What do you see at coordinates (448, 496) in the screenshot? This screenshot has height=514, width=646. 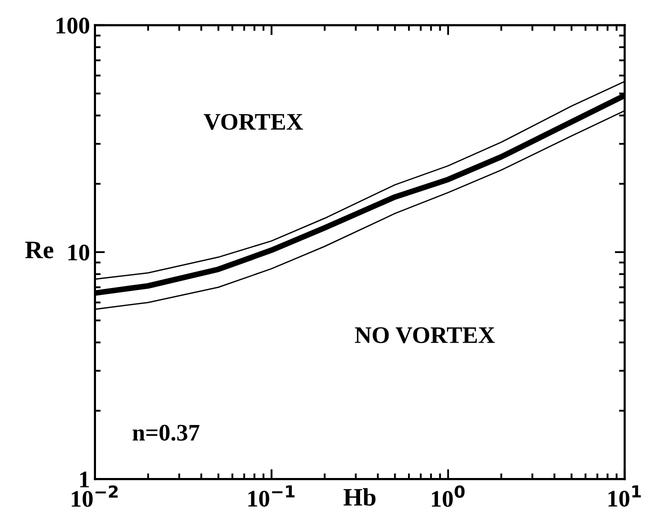 I see `x-tick-label: 10$^{0}$` at bounding box center [448, 496].